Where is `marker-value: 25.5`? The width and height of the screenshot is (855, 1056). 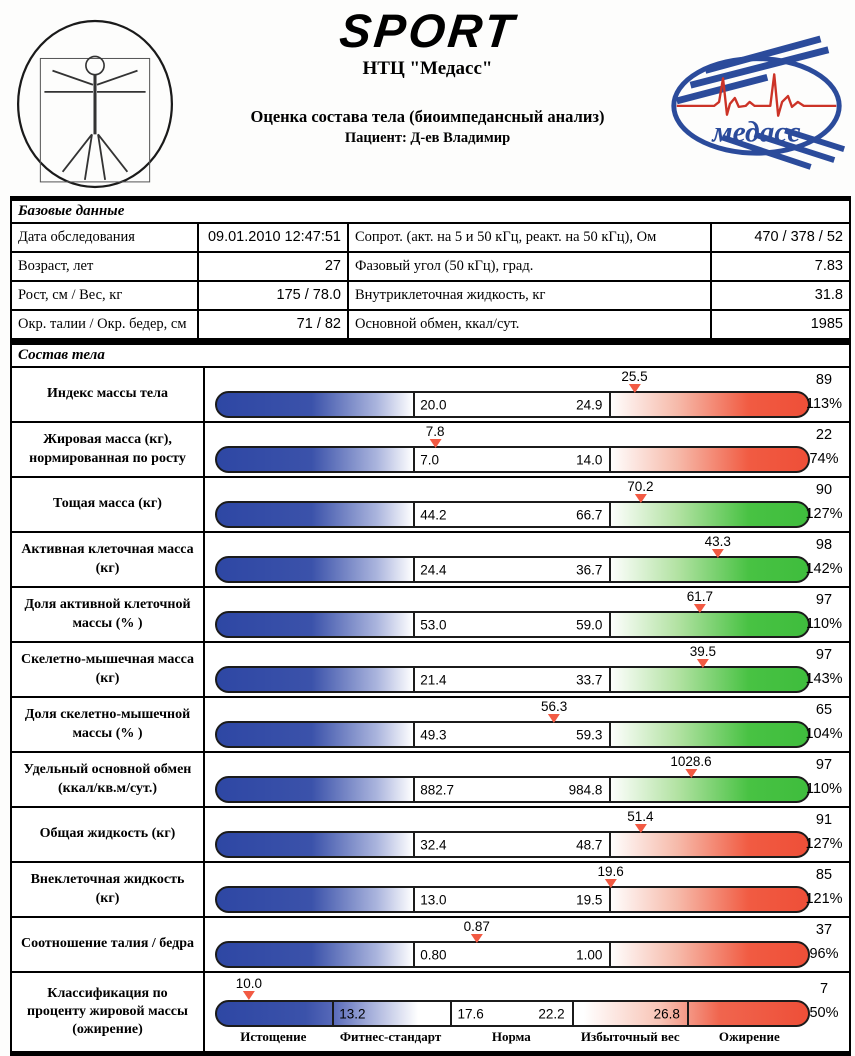
marker-value: 25.5 is located at coordinates (634, 376).